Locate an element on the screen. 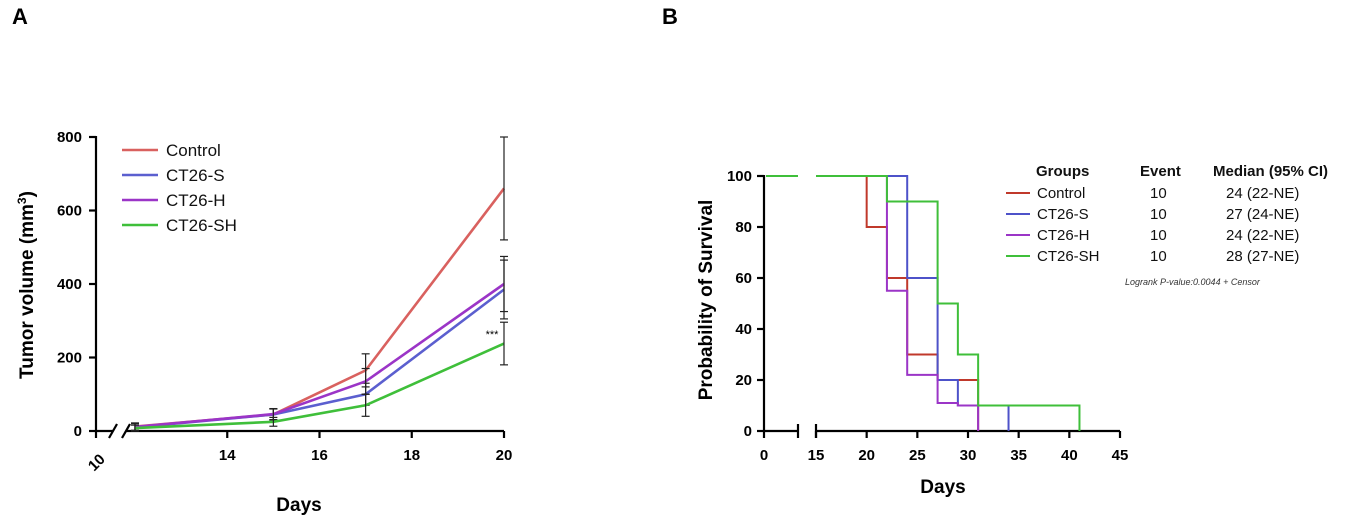 The width and height of the screenshot is (1358, 525). x-tick-label: 14 is located at coordinates (227, 455).